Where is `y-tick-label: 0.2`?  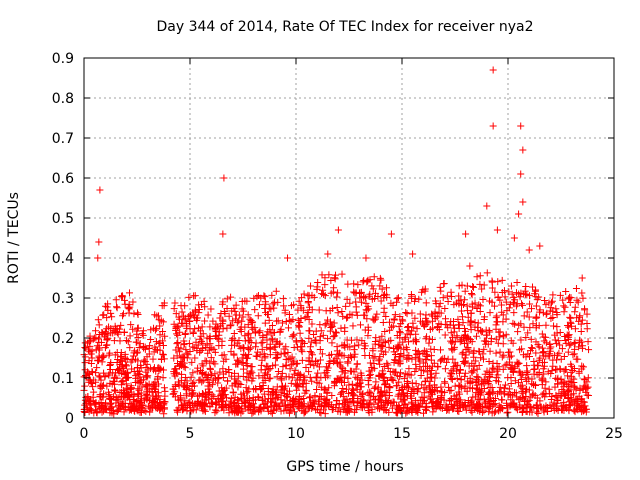 y-tick-label: 0.2 is located at coordinates (63, 339).